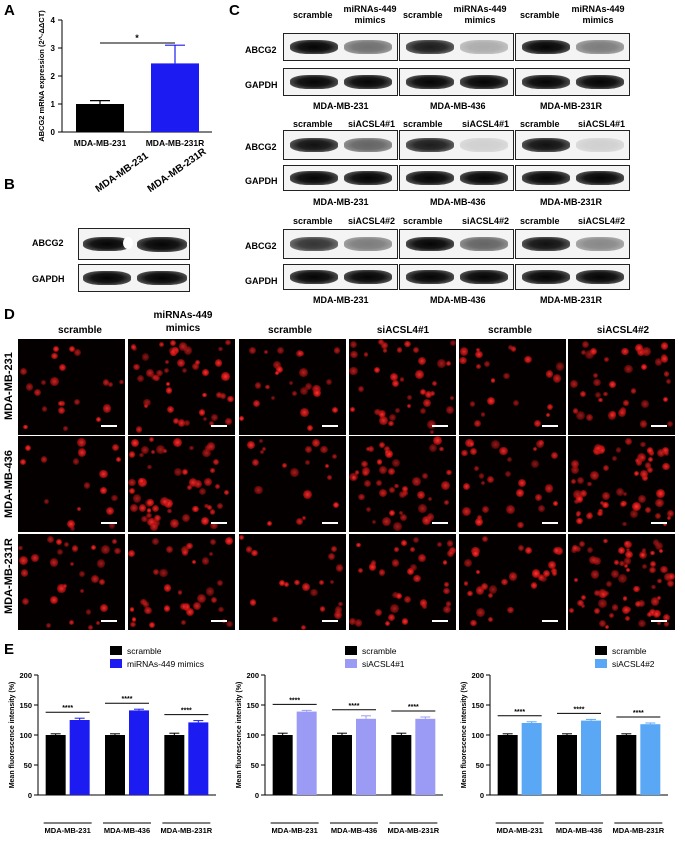 The width and height of the screenshot is (685, 848). I want to click on e-category-label: MDA-MB-436, so click(127, 830).